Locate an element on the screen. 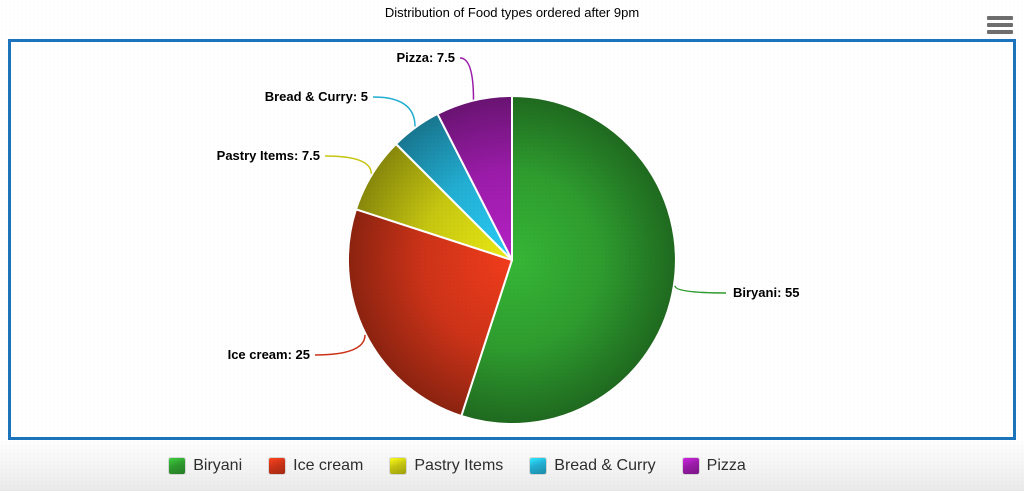 The width and height of the screenshot is (1024, 491). legend-item-pastry-items: Pastry Items is located at coordinates (446, 465).